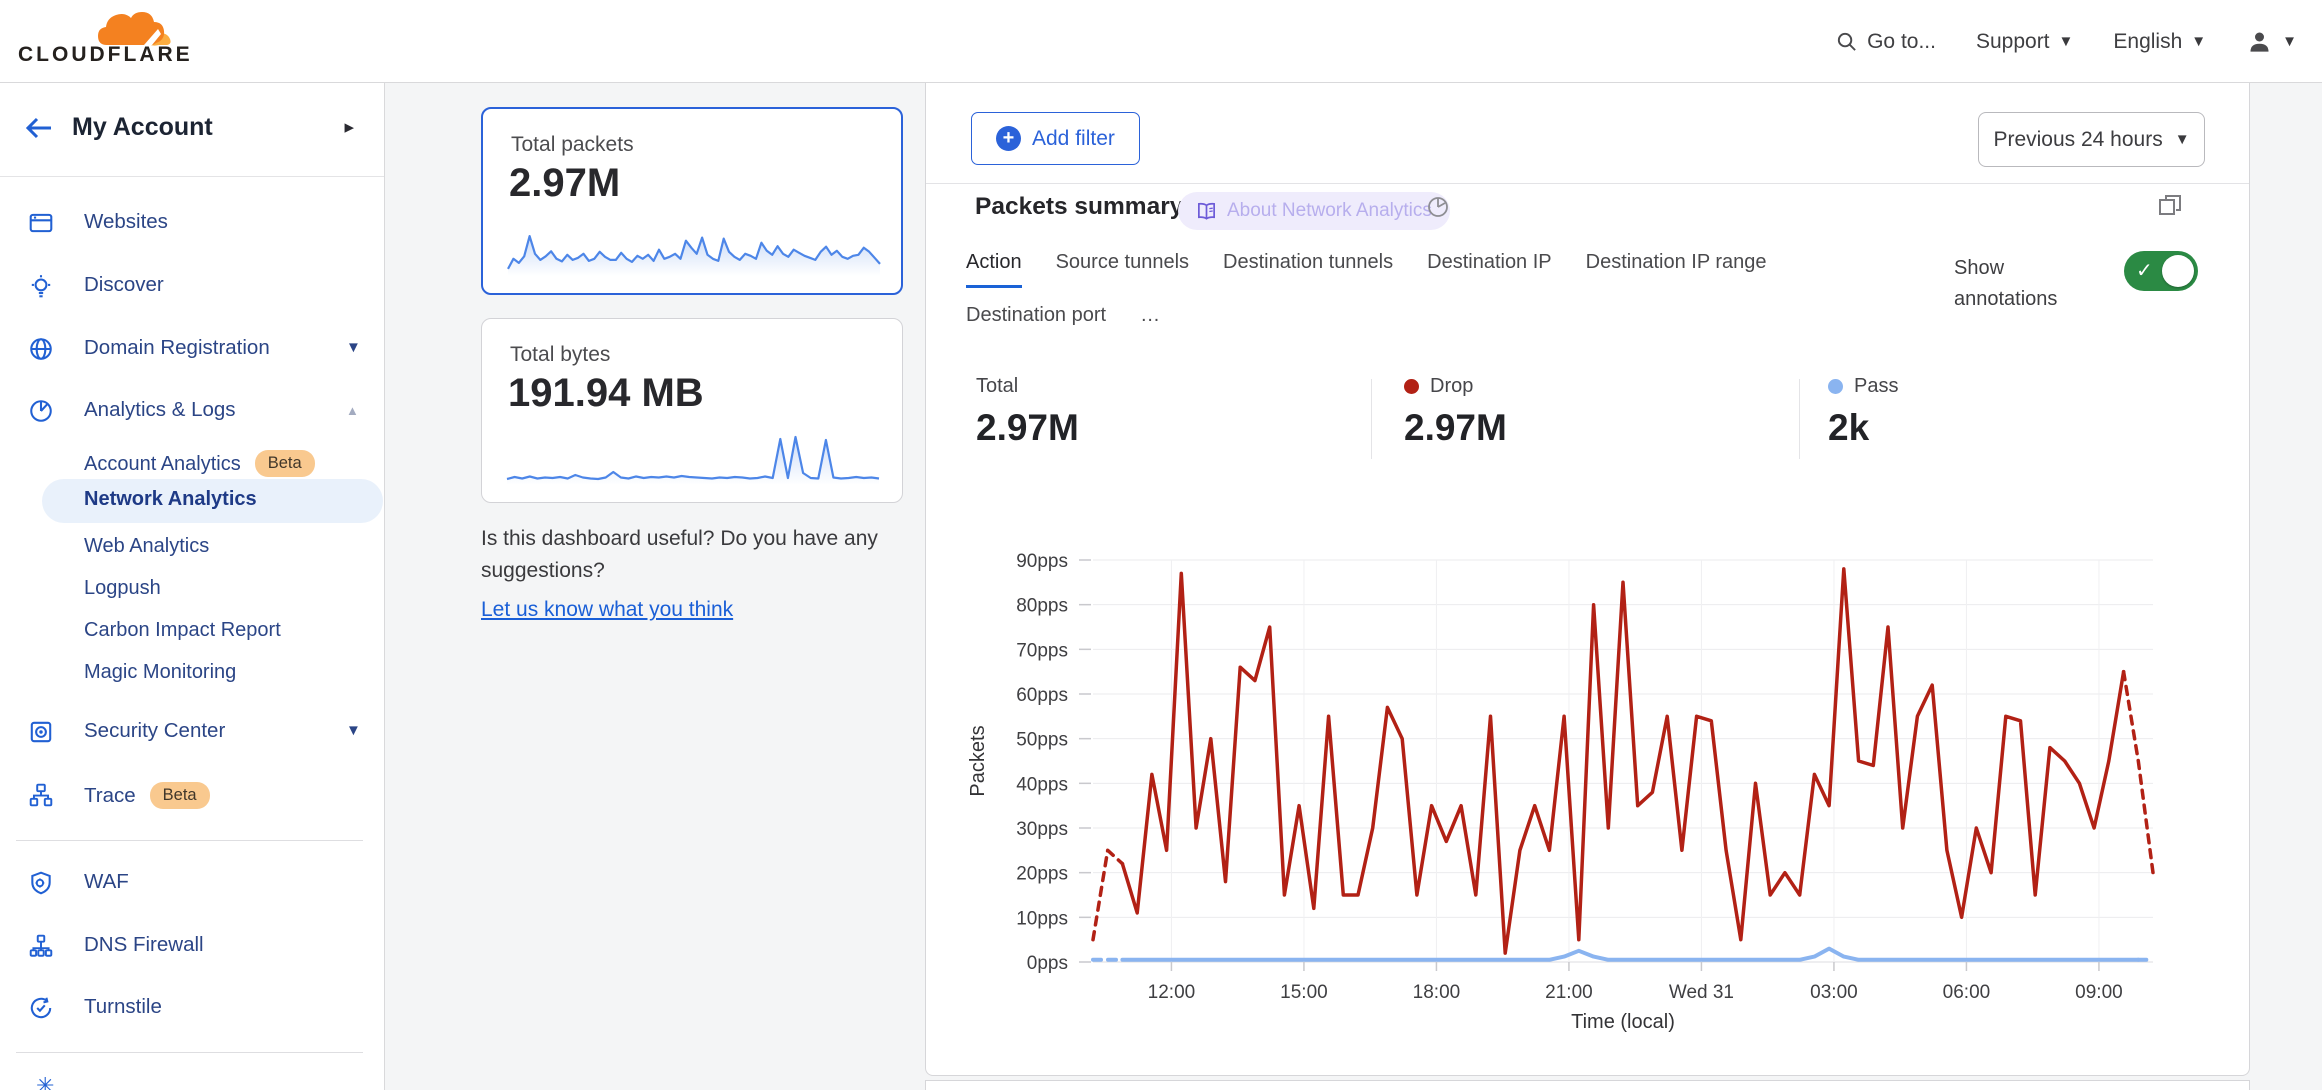 This screenshot has width=2322, height=1090. Describe the element at coordinates (607, 609) in the screenshot. I see `feedback-link: Let us know what you think` at that location.